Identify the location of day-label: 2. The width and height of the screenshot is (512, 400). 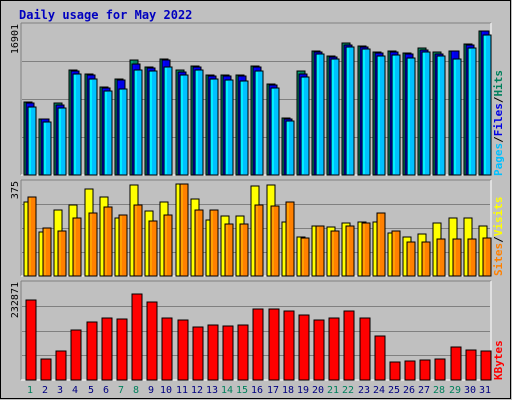
(45, 390).